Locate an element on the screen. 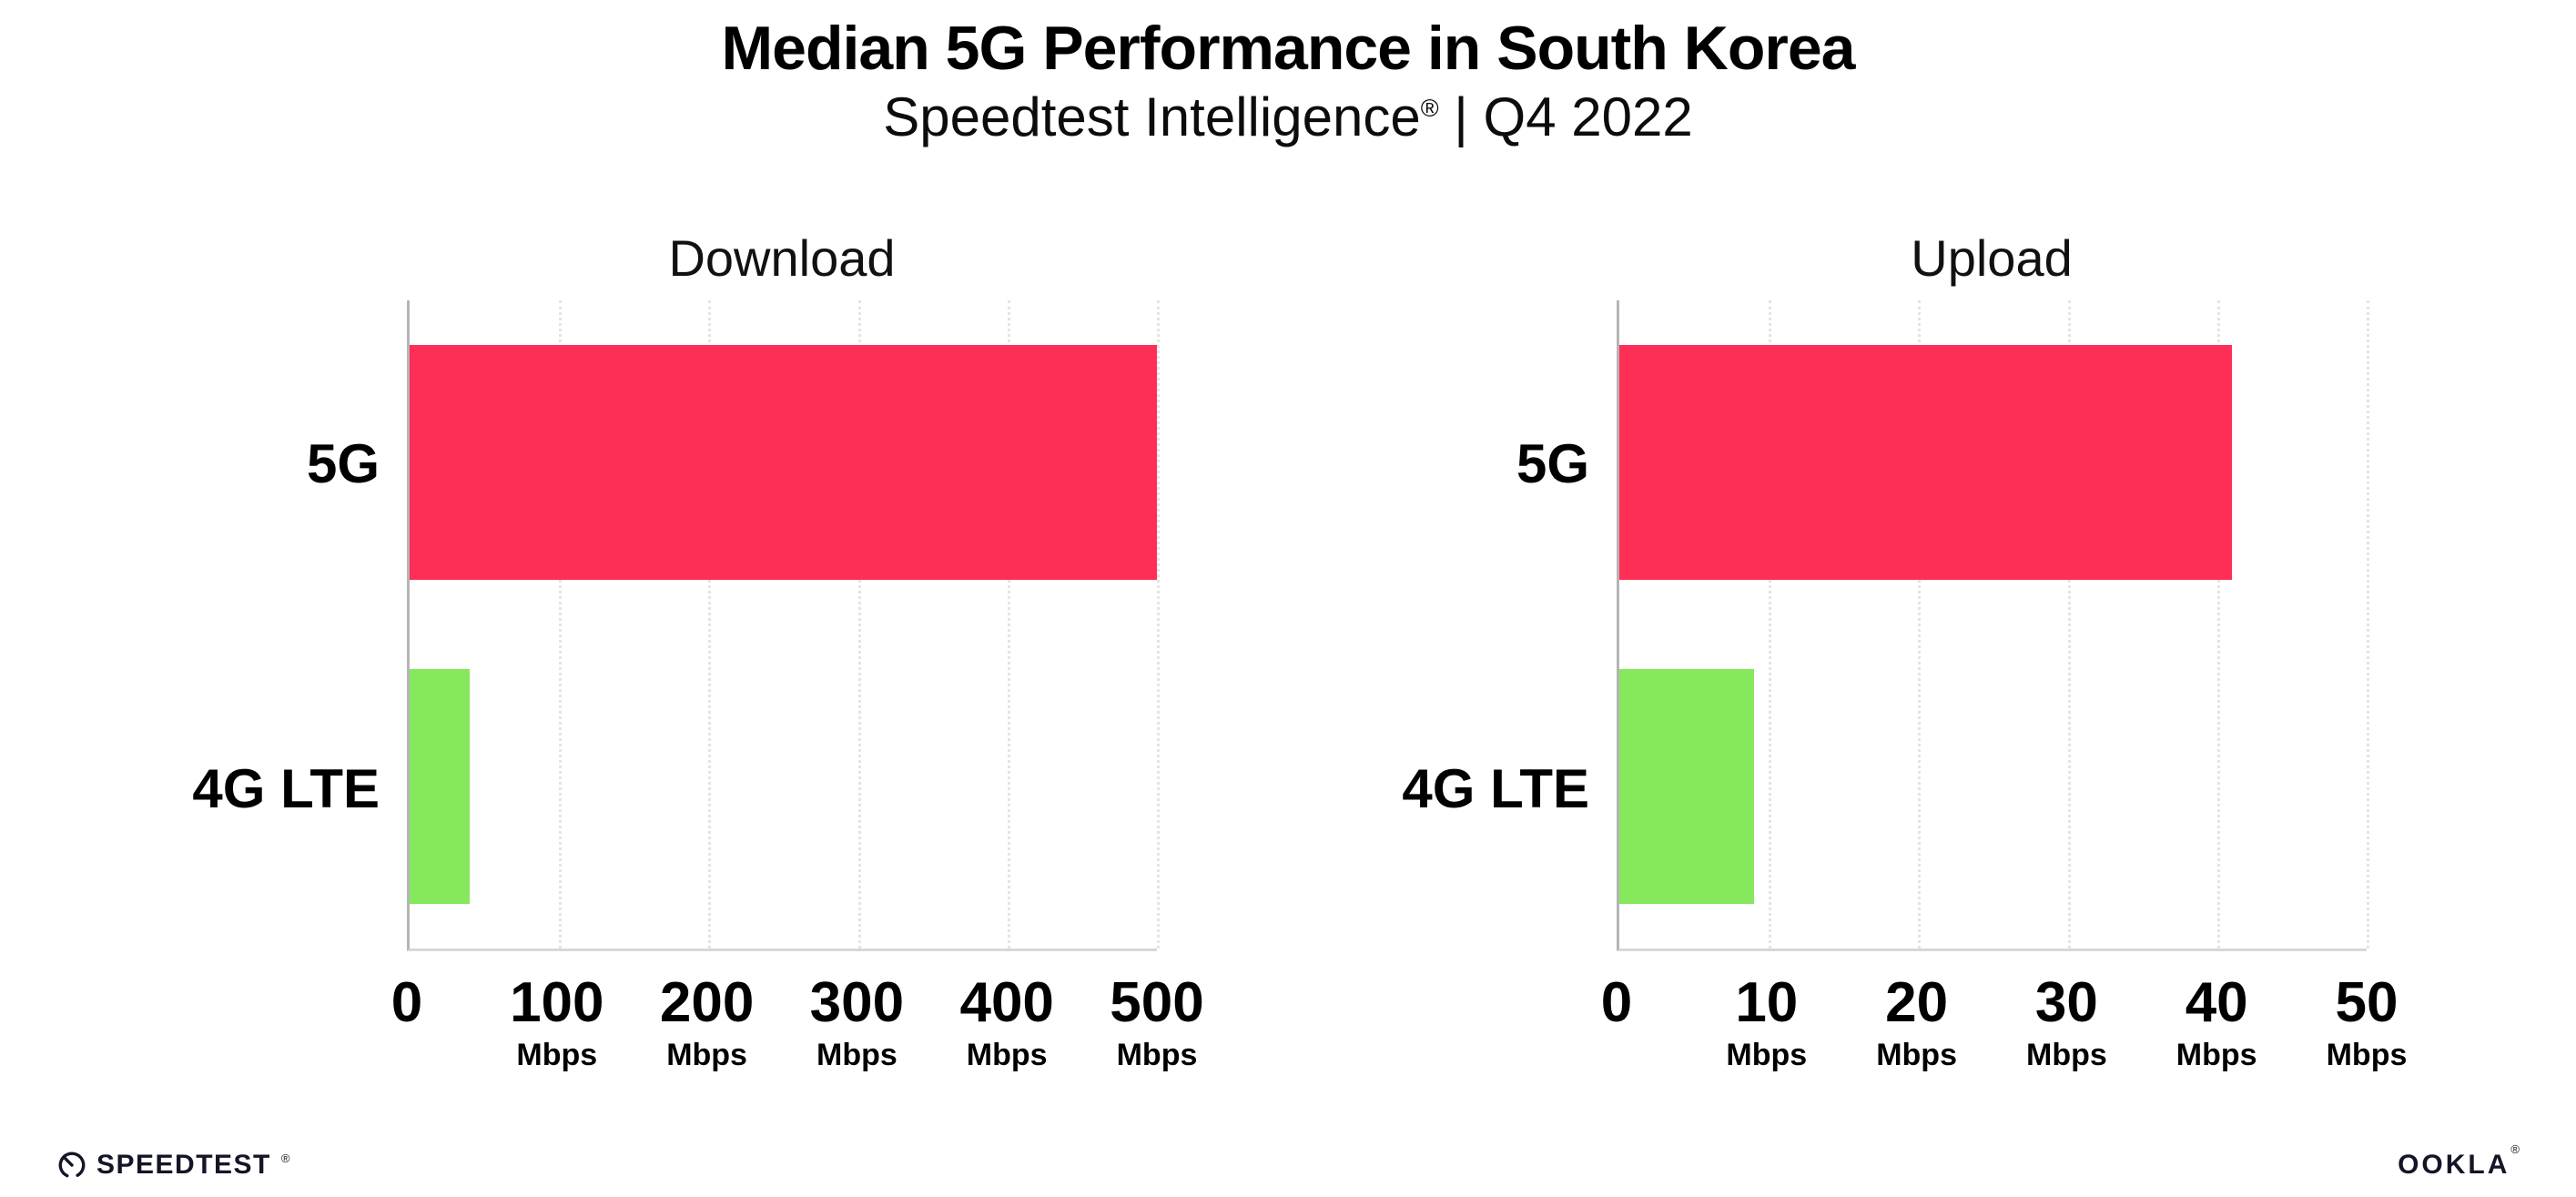  x-tick-label: 200 Mbps is located at coordinates (707, 1024).